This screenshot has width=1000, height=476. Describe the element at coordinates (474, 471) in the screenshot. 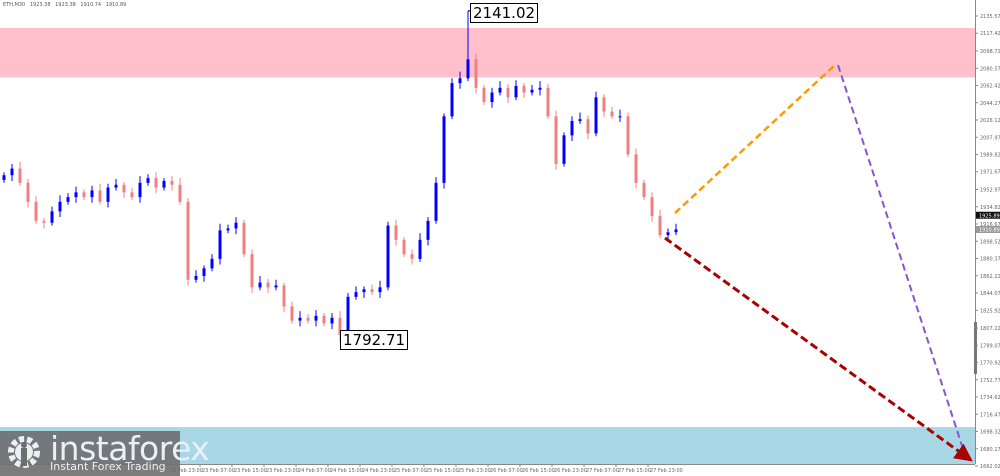

I see `x-tick-label: 25 Feb 23:00` at that location.